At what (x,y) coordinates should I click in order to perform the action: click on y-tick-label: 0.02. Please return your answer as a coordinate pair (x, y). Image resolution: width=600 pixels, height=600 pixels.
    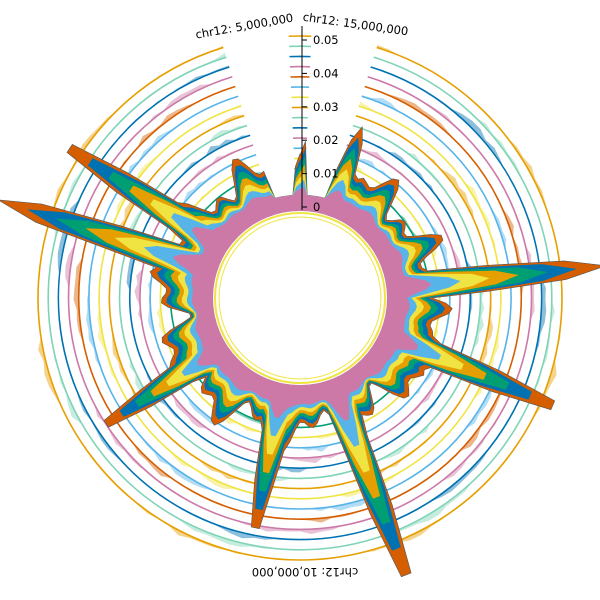
    Looking at the image, I should click on (326, 140).